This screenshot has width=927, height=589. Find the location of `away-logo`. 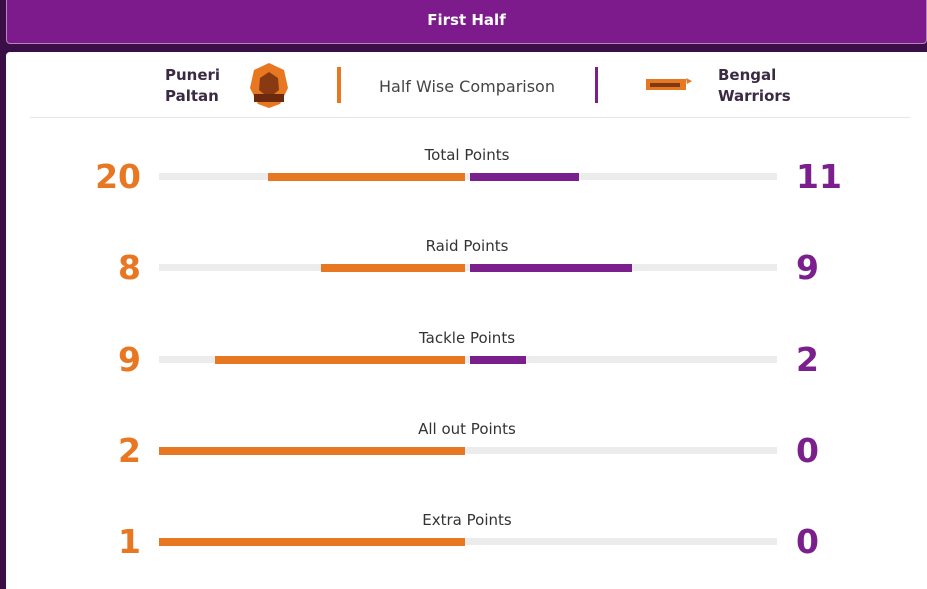

away-logo is located at coordinates (669, 84).